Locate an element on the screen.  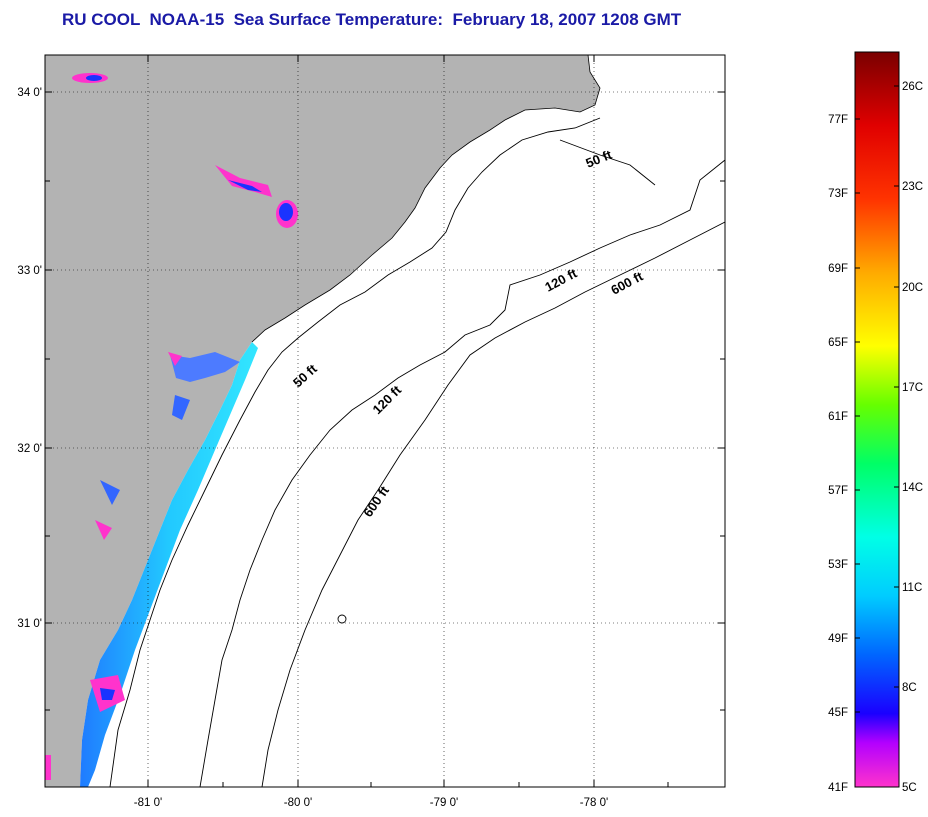
colorbar-label-f: 53F is located at coordinates (838, 565).